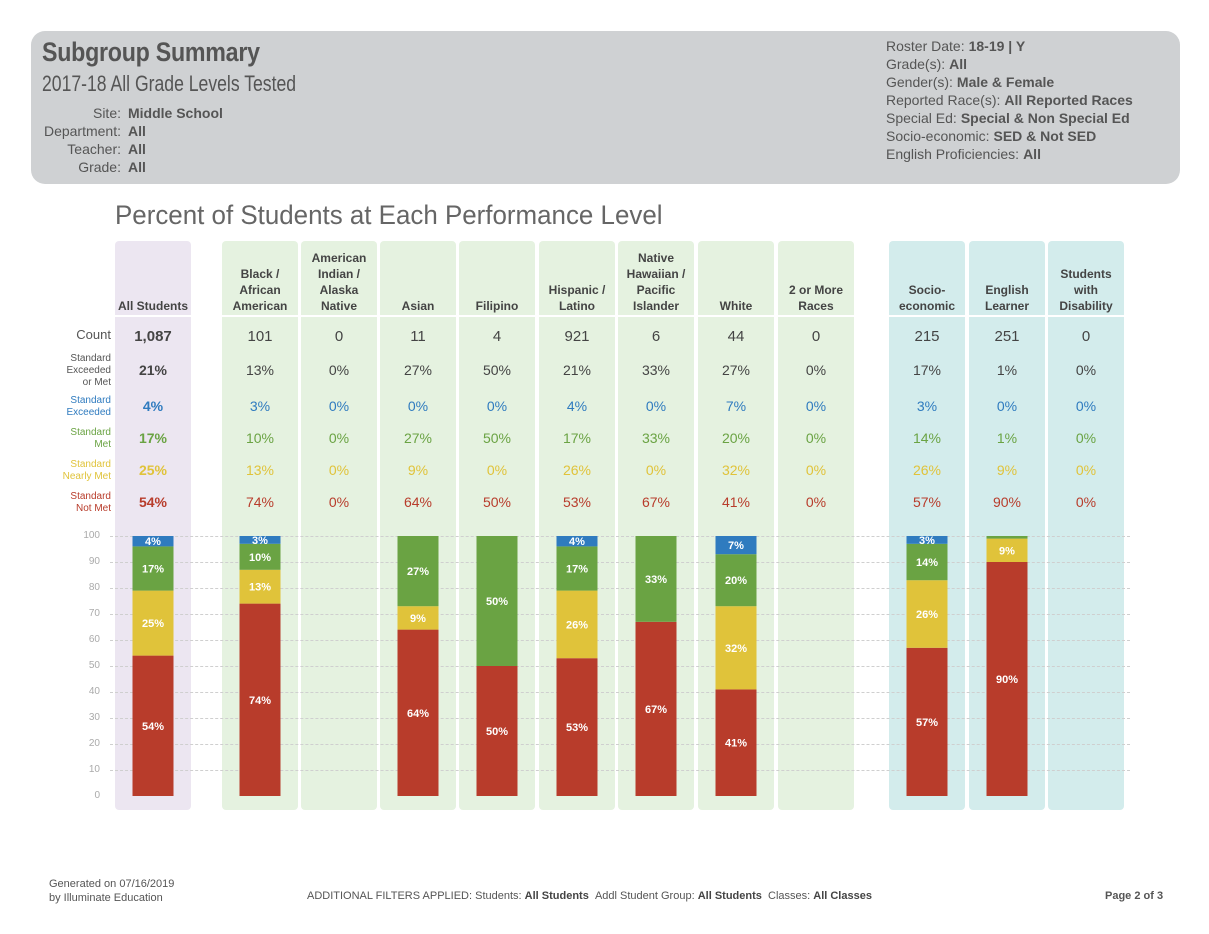  What do you see at coordinates (656, 336) in the screenshot?
I see `cell-count: 6` at bounding box center [656, 336].